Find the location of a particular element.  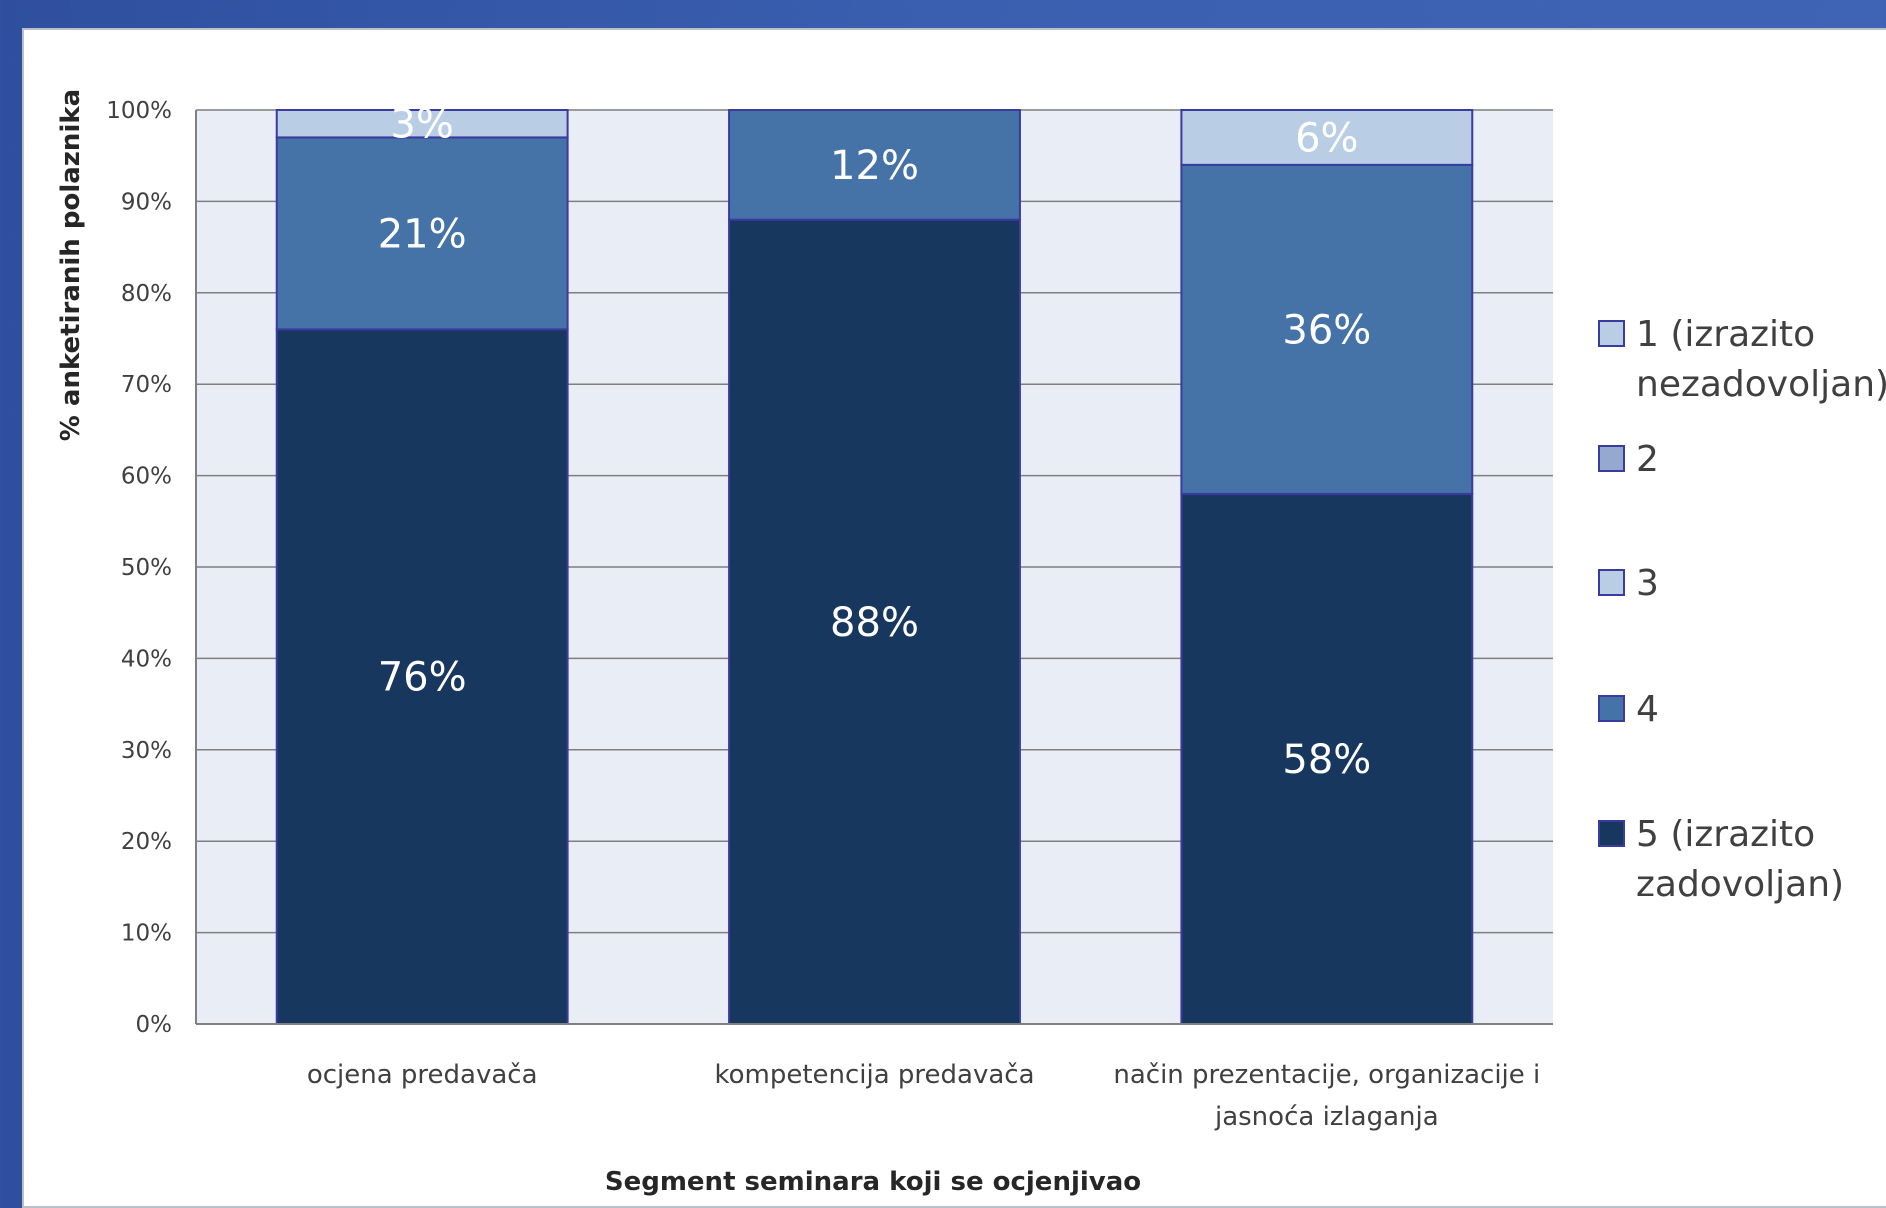

data-label: 6% is located at coordinates (1326, 138).